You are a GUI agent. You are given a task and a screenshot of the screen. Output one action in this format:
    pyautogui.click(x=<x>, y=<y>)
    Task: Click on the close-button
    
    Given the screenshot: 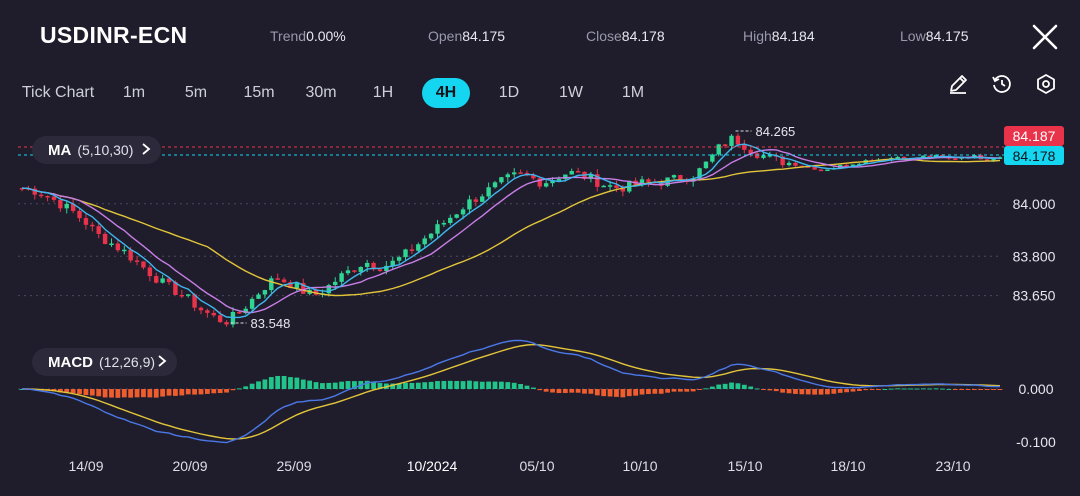 What is the action you would take?
    pyautogui.click(x=1045, y=37)
    